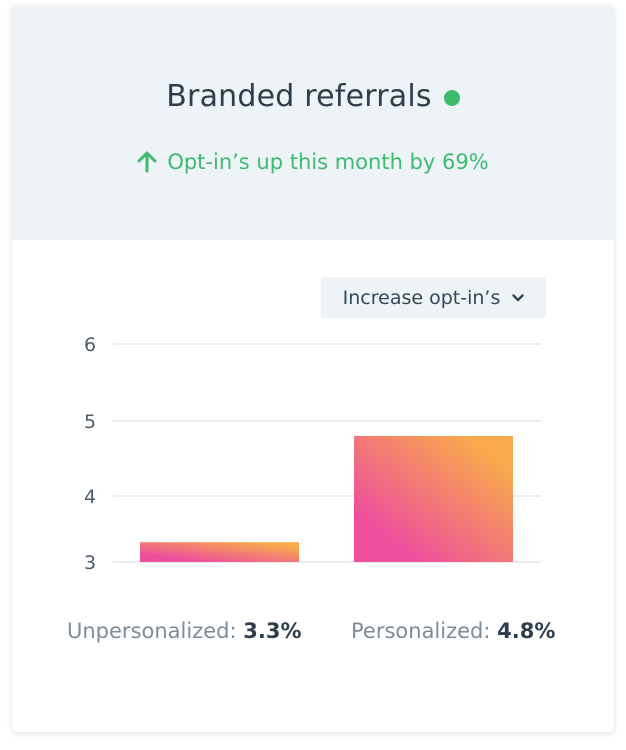  I want to click on y-tick-label: 6, so click(90, 345).